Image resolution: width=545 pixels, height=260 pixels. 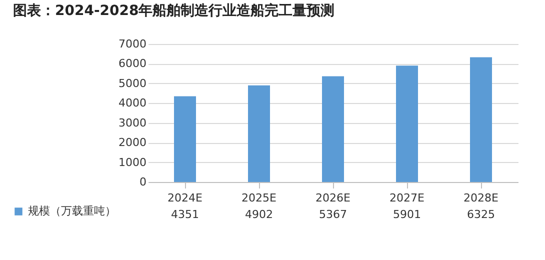 What do you see at coordinates (132, 103) in the screenshot?
I see `y-tick-label: 4000` at bounding box center [132, 103].